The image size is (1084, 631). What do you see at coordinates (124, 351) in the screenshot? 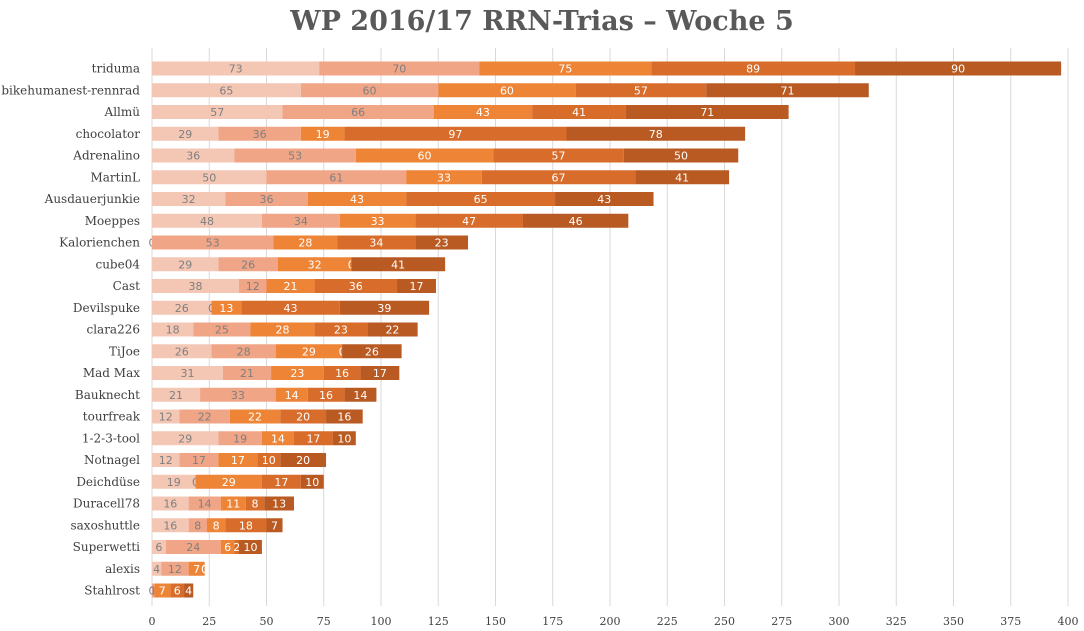
I see `category-label: TiJoe` at bounding box center [124, 351].